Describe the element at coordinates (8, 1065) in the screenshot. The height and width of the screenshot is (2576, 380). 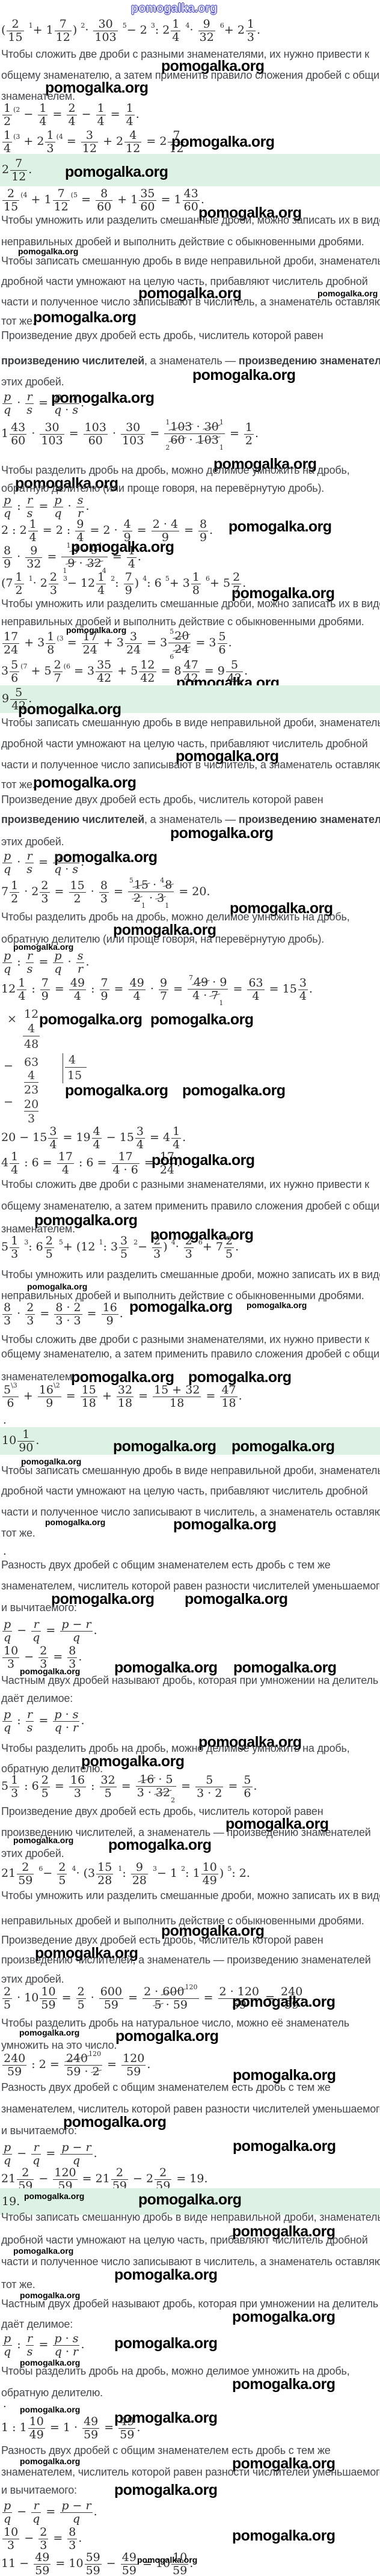
I see `minus-sign: −` at that location.